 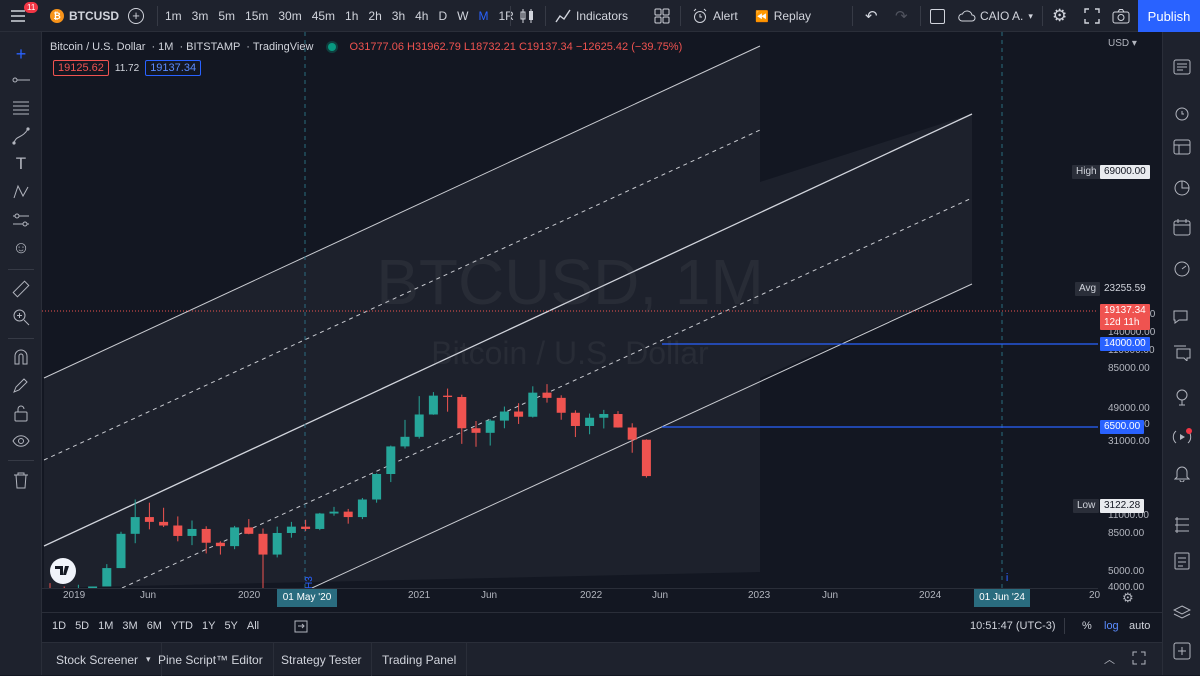 What do you see at coordinates (1182, 437) in the screenshot?
I see `live-button` at bounding box center [1182, 437].